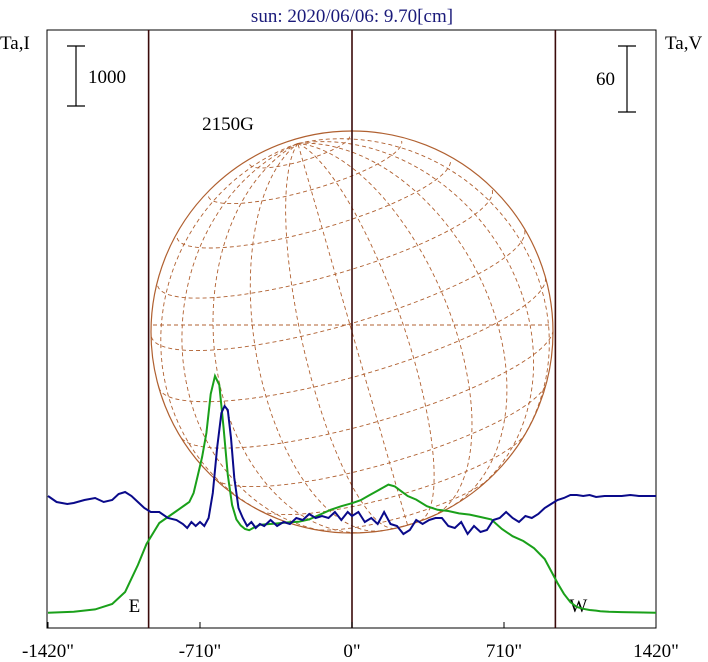 Image resolution: width=708 pixels, height=662 pixels. What do you see at coordinates (605, 79) in the screenshot?
I see `right-scale-value: 60` at bounding box center [605, 79].